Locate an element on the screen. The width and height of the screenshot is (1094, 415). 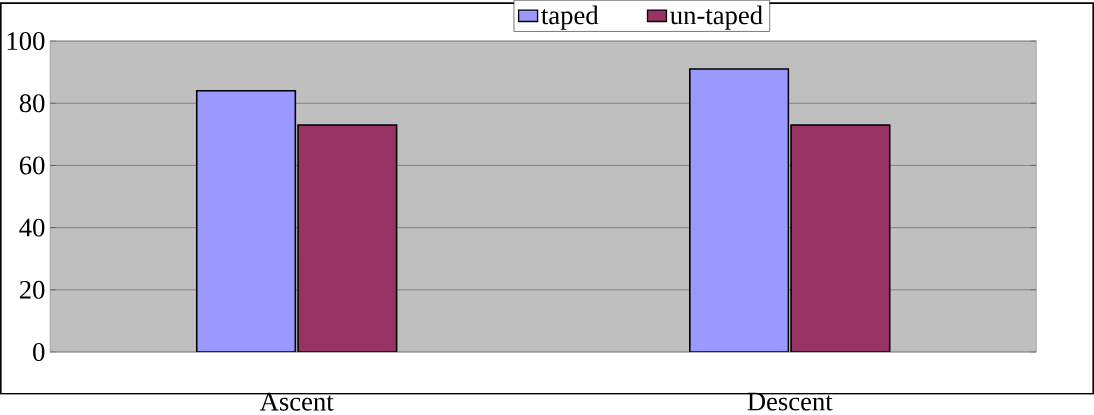
y-tick-label: 20 is located at coordinates (32, 289).